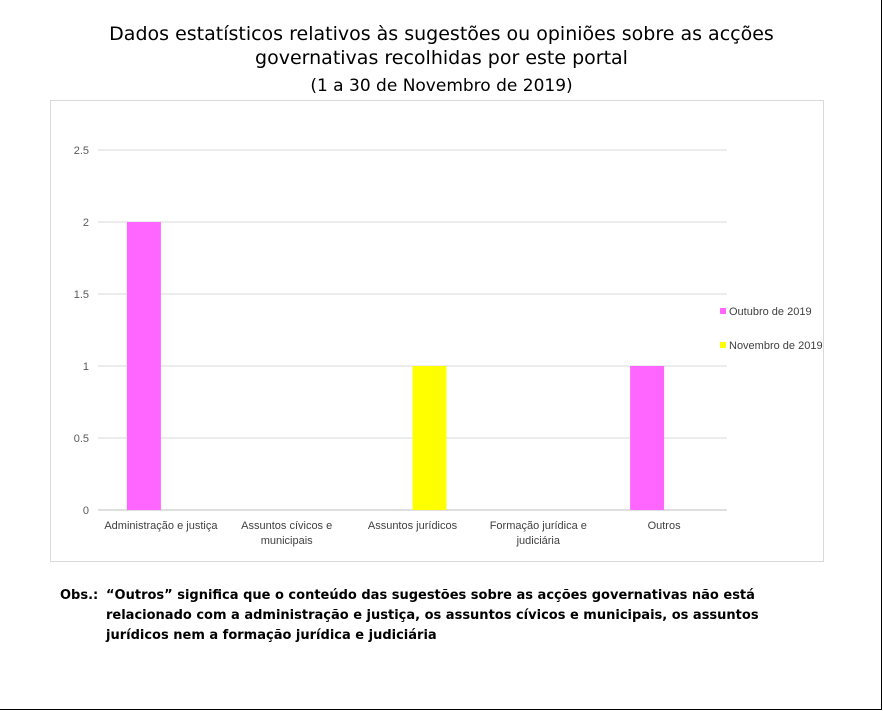  What do you see at coordinates (538, 526) in the screenshot?
I see `x-category-label: Formação jurídica e` at bounding box center [538, 526].